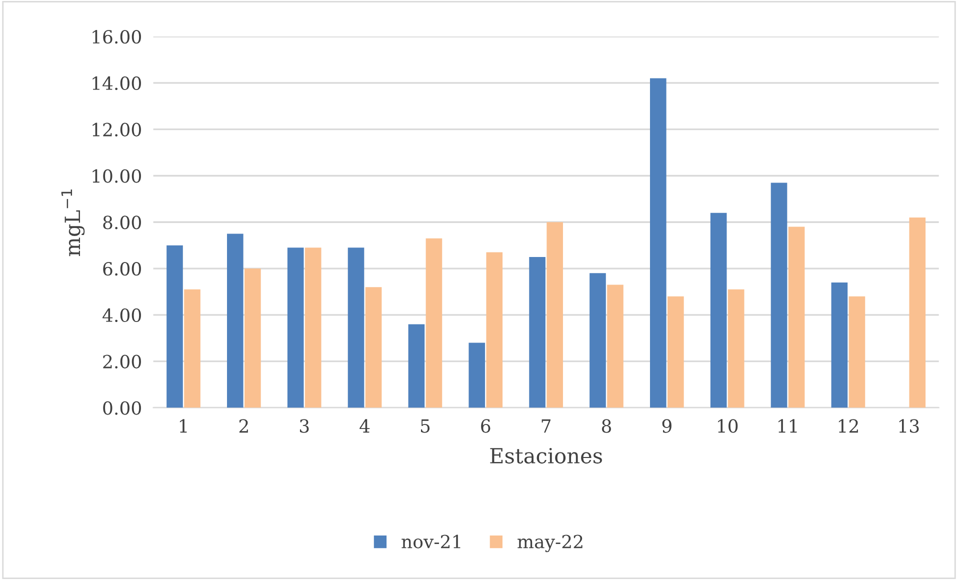 The width and height of the screenshot is (958, 580). Describe the element at coordinates (243, 426) in the screenshot. I see `x-tick-label: 2` at that location.